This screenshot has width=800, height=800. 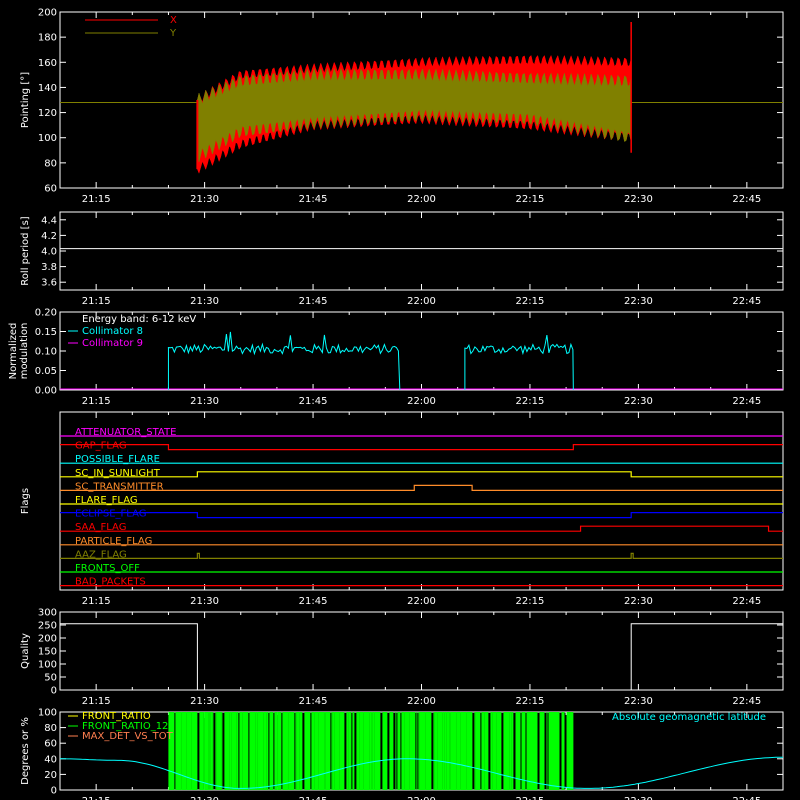 I want to click on legend-label-y: Y, so click(x=173, y=33).